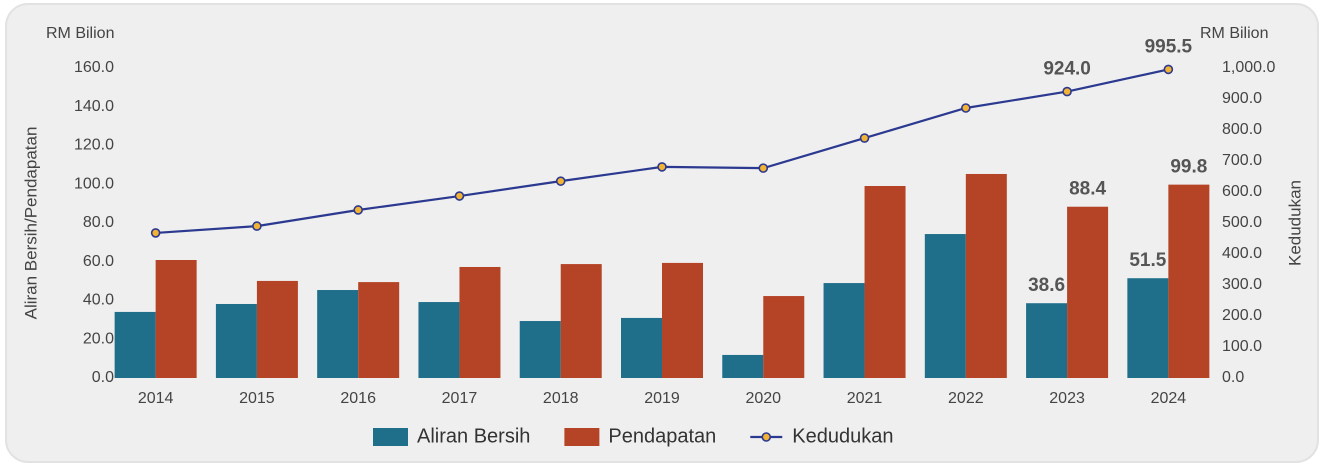 This screenshot has height=466, width=1324. What do you see at coordinates (98, 261) in the screenshot?
I see `y-tick-label: 60.0` at bounding box center [98, 261].